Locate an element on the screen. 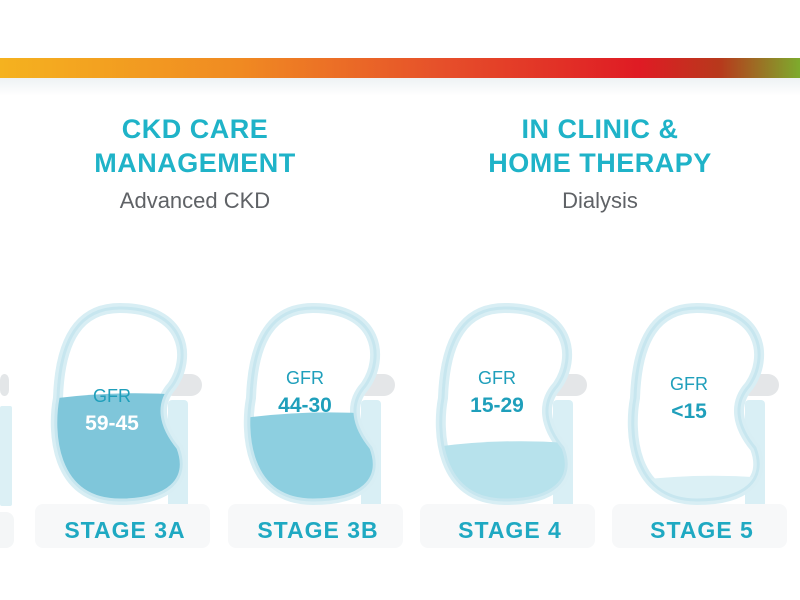 This screenshot has width=800, height=600. stage-label: STAGE 3B is located at coordinates (317, 530).